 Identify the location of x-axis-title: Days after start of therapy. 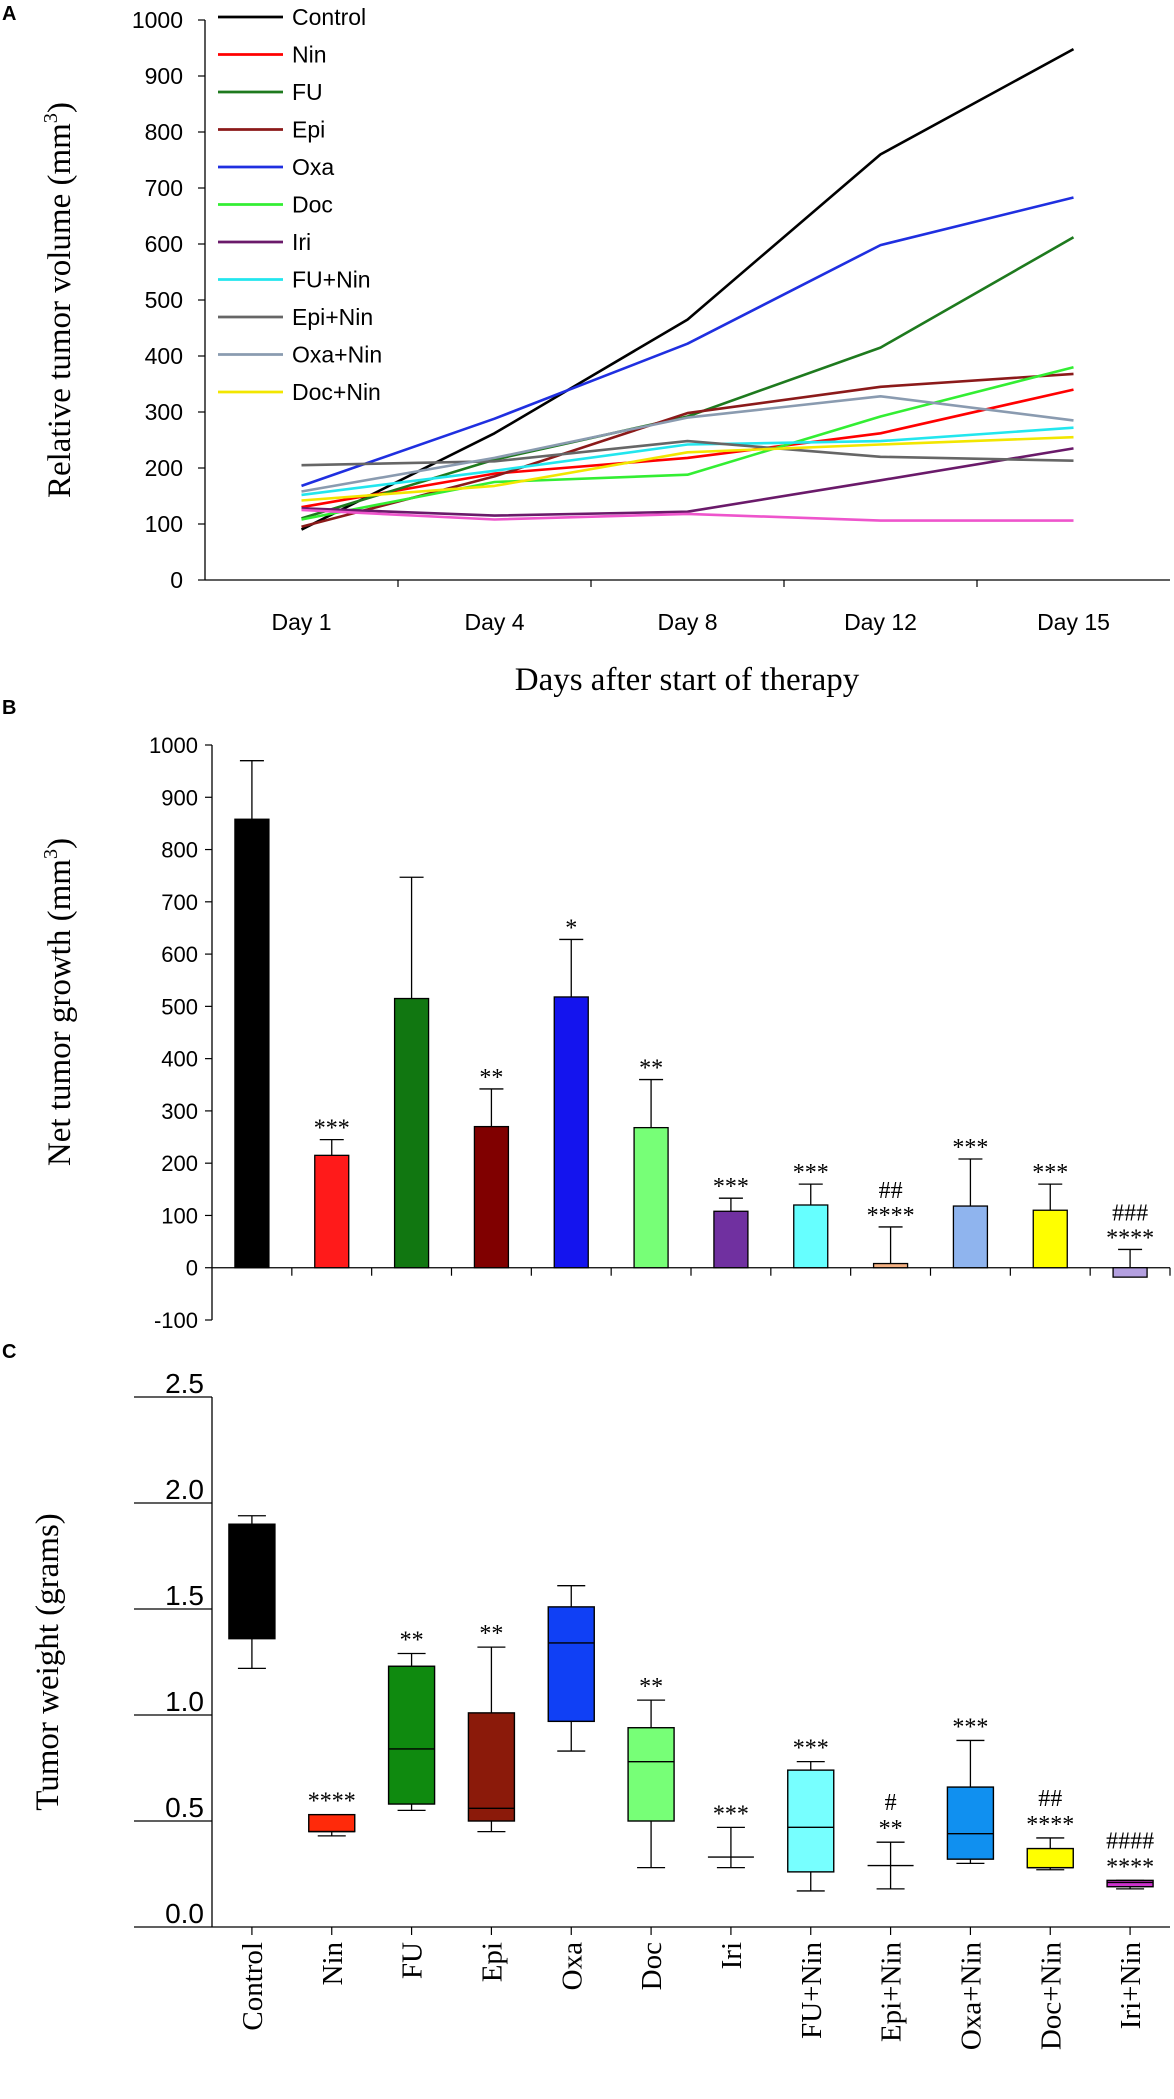
(687, 680).